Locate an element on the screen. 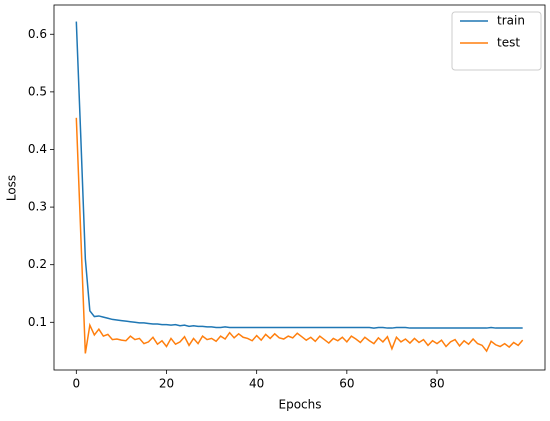  x-tick-label: 0 is located at coordinates (76, 384).